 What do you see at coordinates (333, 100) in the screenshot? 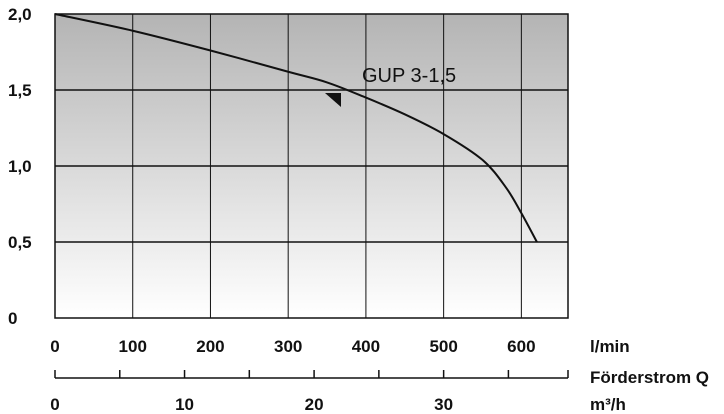
I see `operating-point-marker` at bounding box center [333, 100].